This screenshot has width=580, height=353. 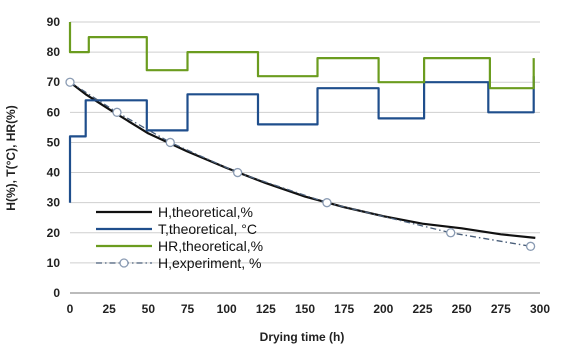 I want to click on x-tick-label: 300, so click(x=540, y=309).